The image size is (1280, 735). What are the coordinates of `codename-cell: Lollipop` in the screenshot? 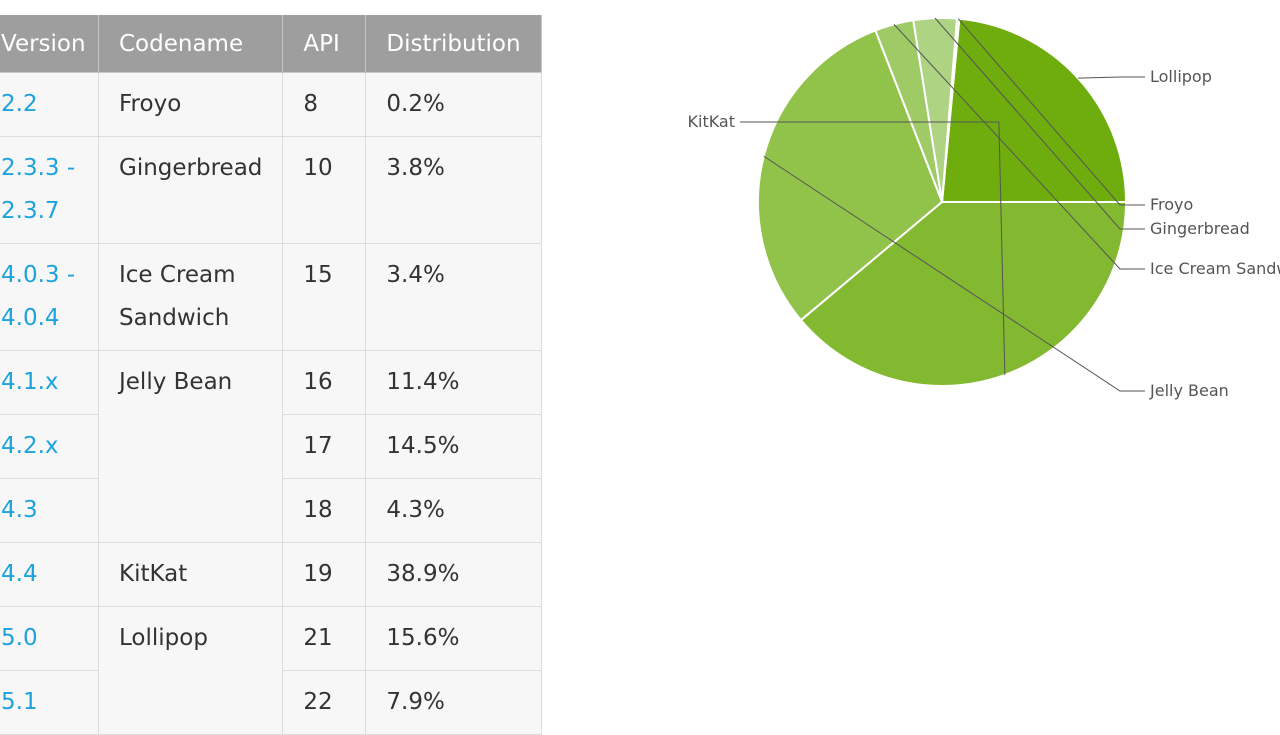 It's located at (190, 670).